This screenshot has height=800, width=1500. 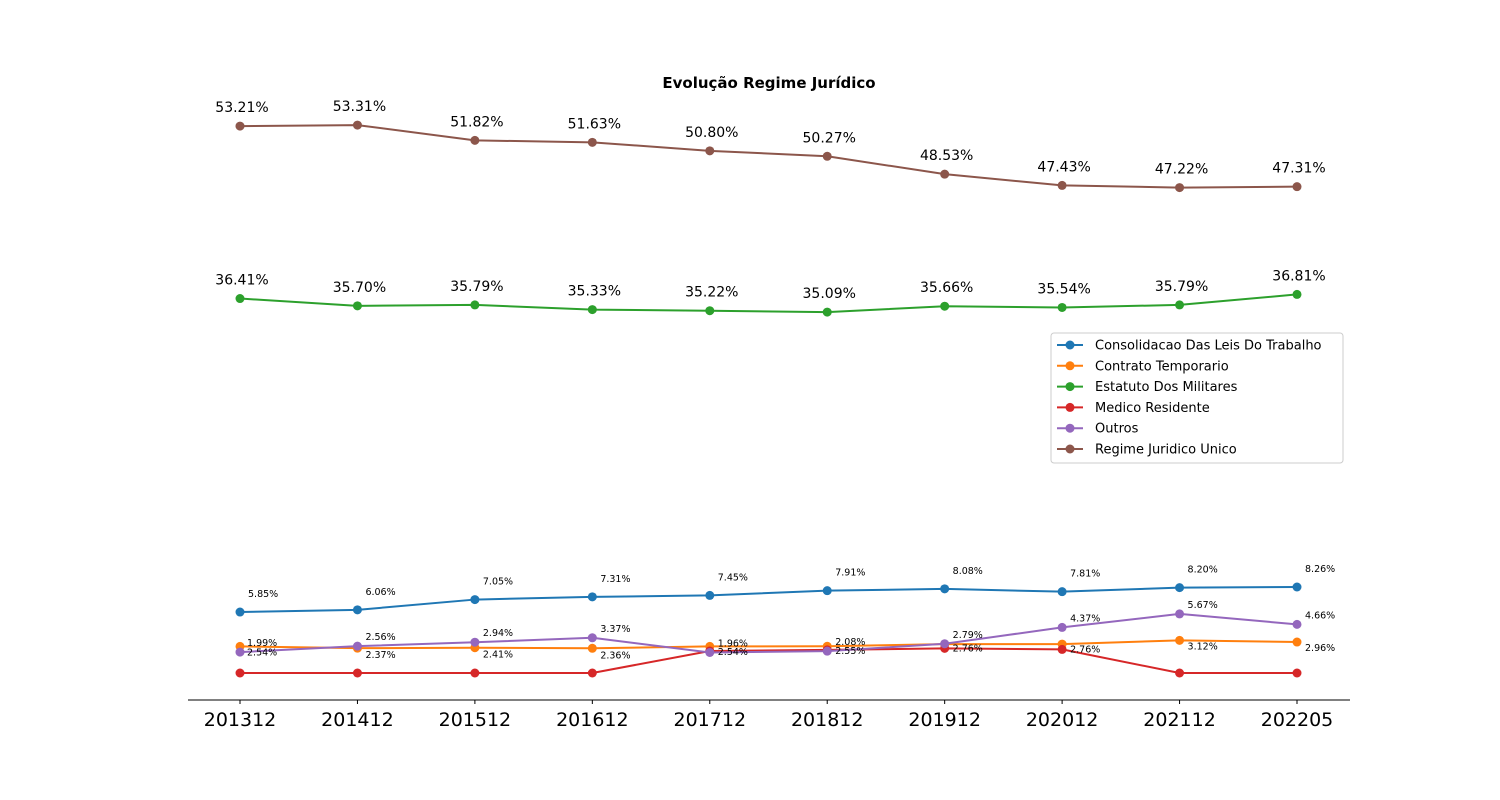 What do you see at coordinates (710, 720) in the screenshot?
I see `x-tick-label-201712: 201712` at bounding box center [710, 720].